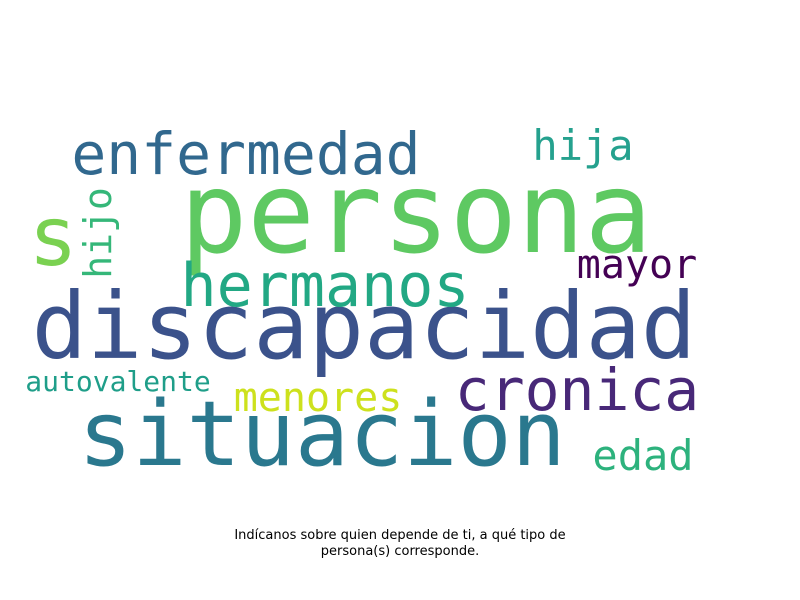 Image resolution: width=800 pixels, height=600 pixels. Describe the element at coordinates (325, 286) in the screenshot. I see `word-hermanos: hermanos` at that location.